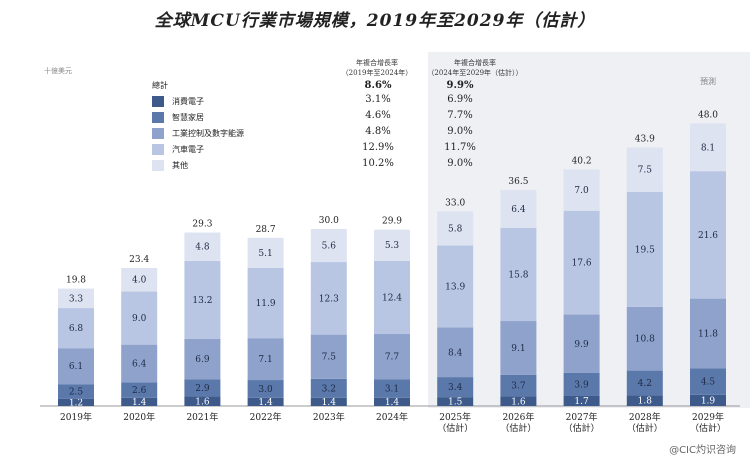 Image resolution: width=750 pixels, height=462 pixels. Describe the element at coordinates (377, 68) in the screenshot. I see `cagr-header-2019-2024: 年複合增長率 （2019年至2024年）` at that location.